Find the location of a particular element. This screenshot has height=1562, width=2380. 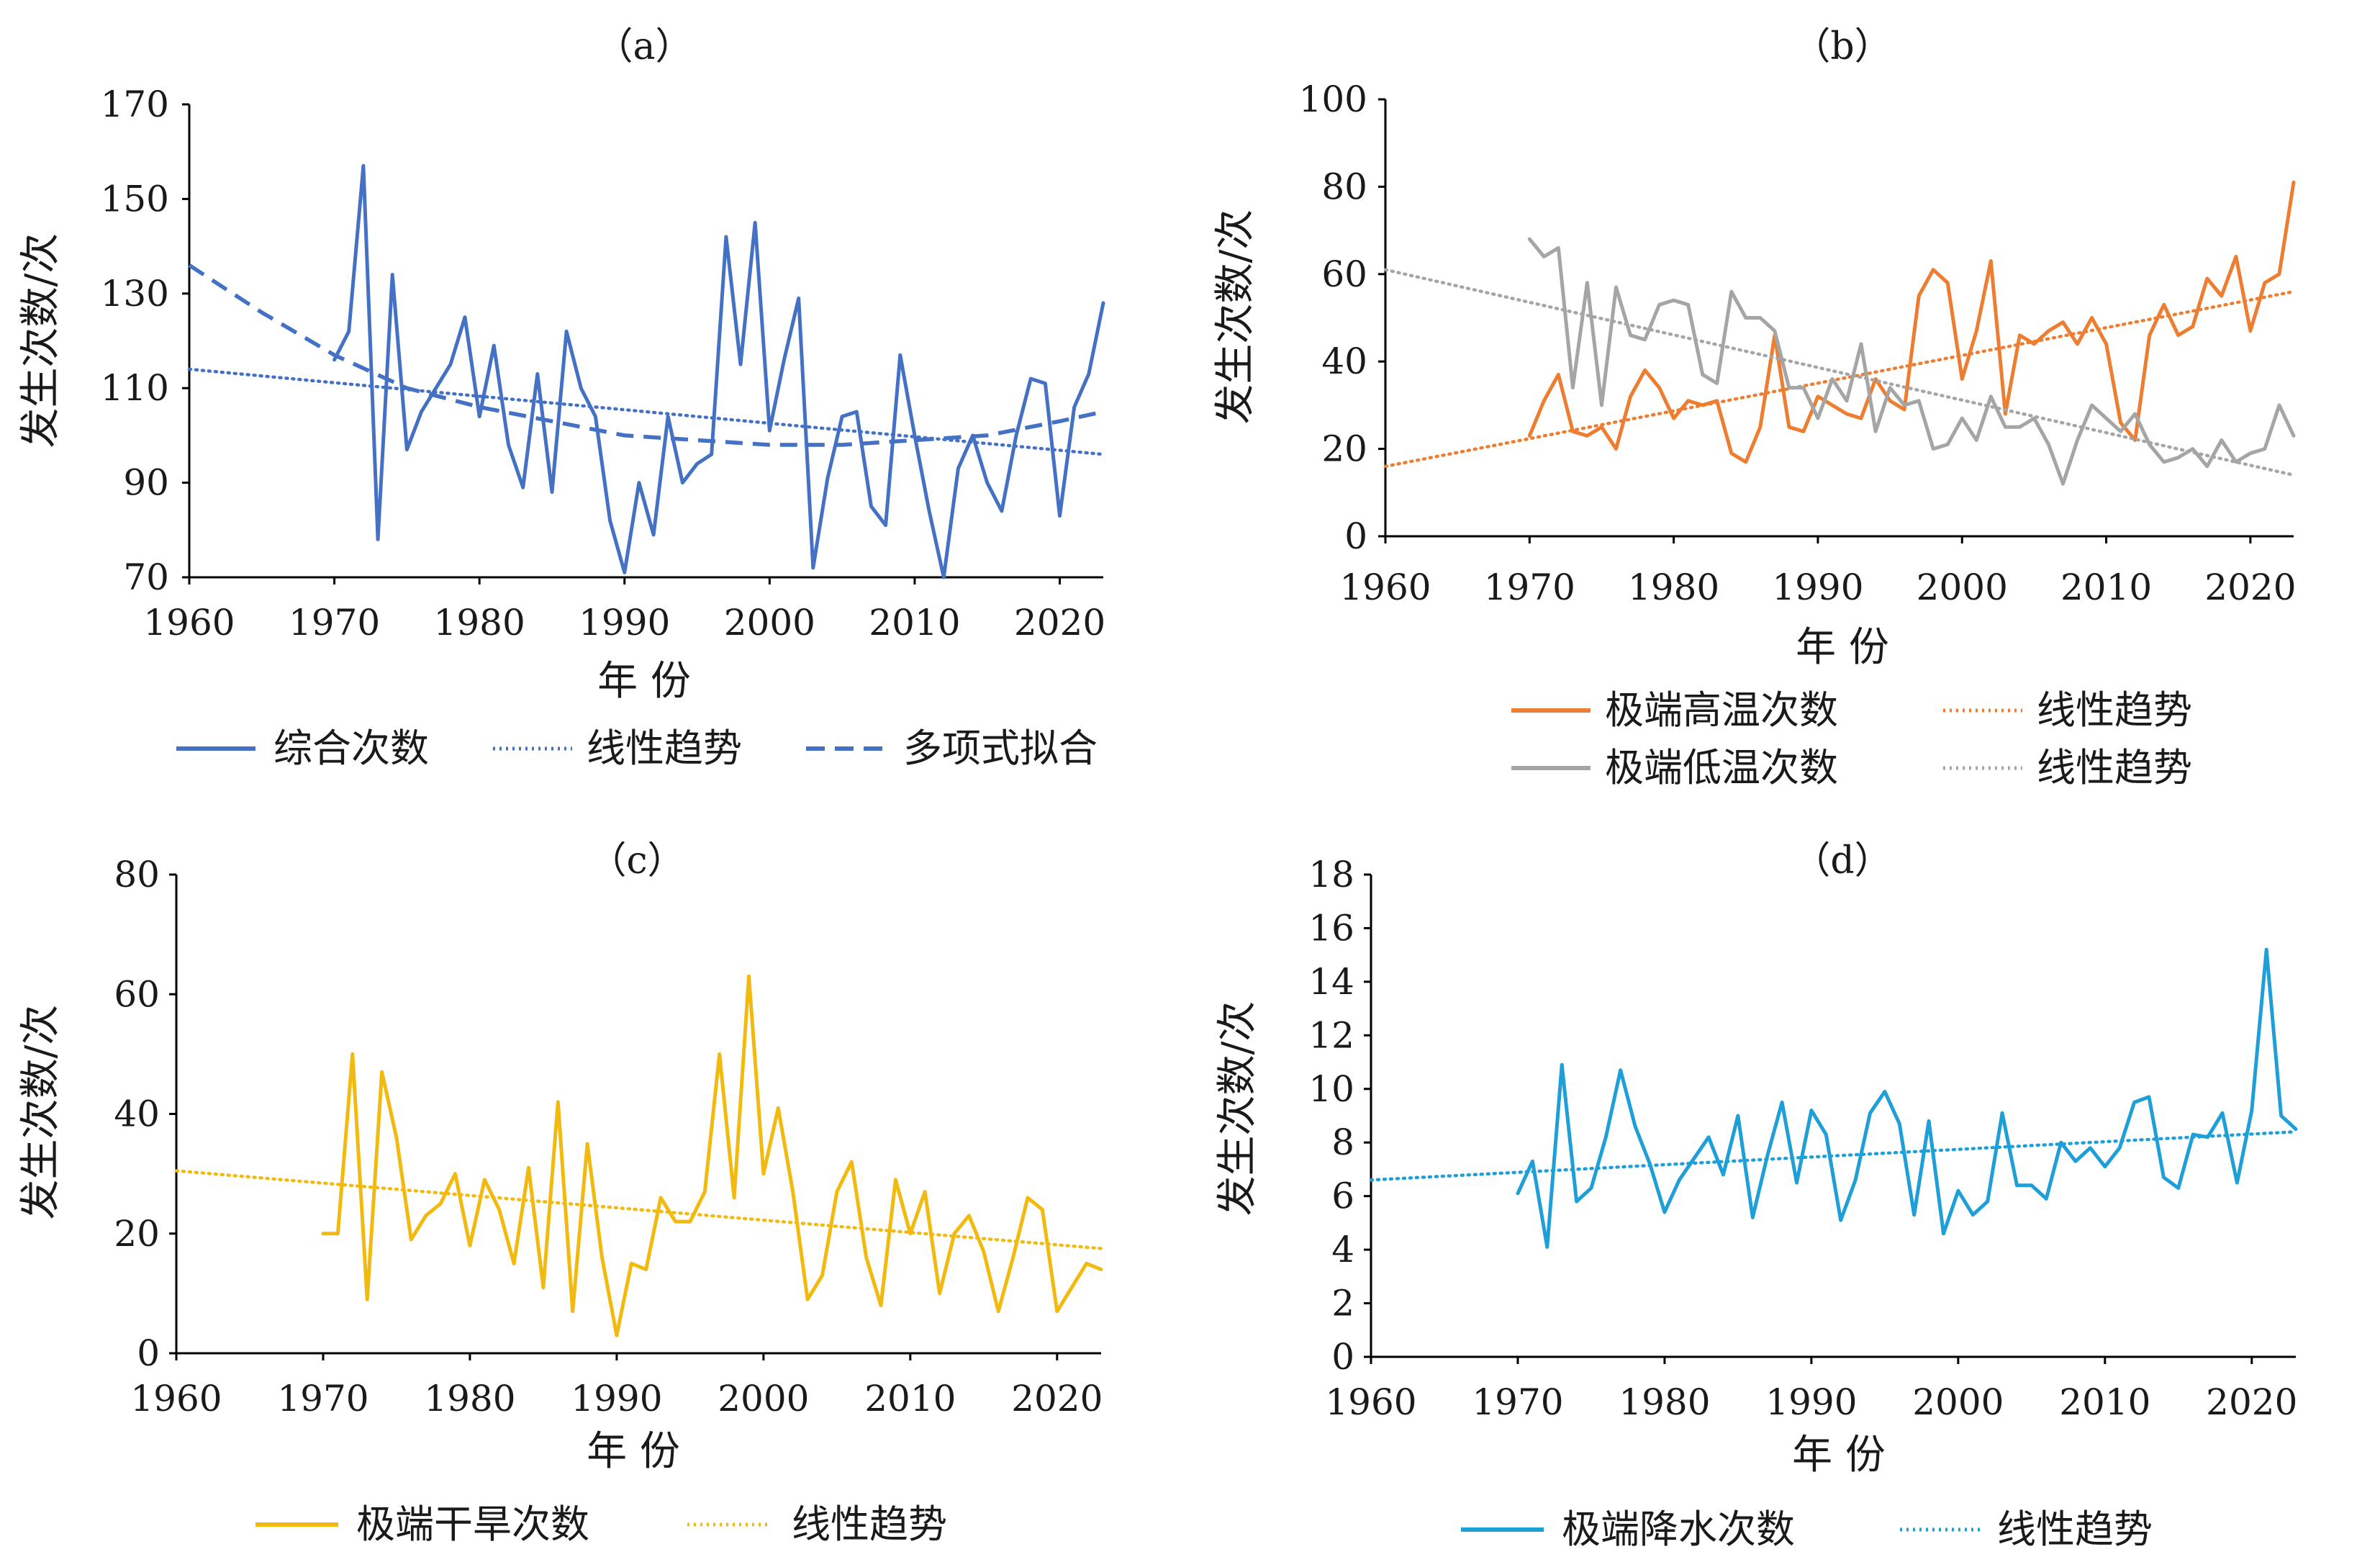

y-tick-label: 100 is located at coordinates (1333, 99).